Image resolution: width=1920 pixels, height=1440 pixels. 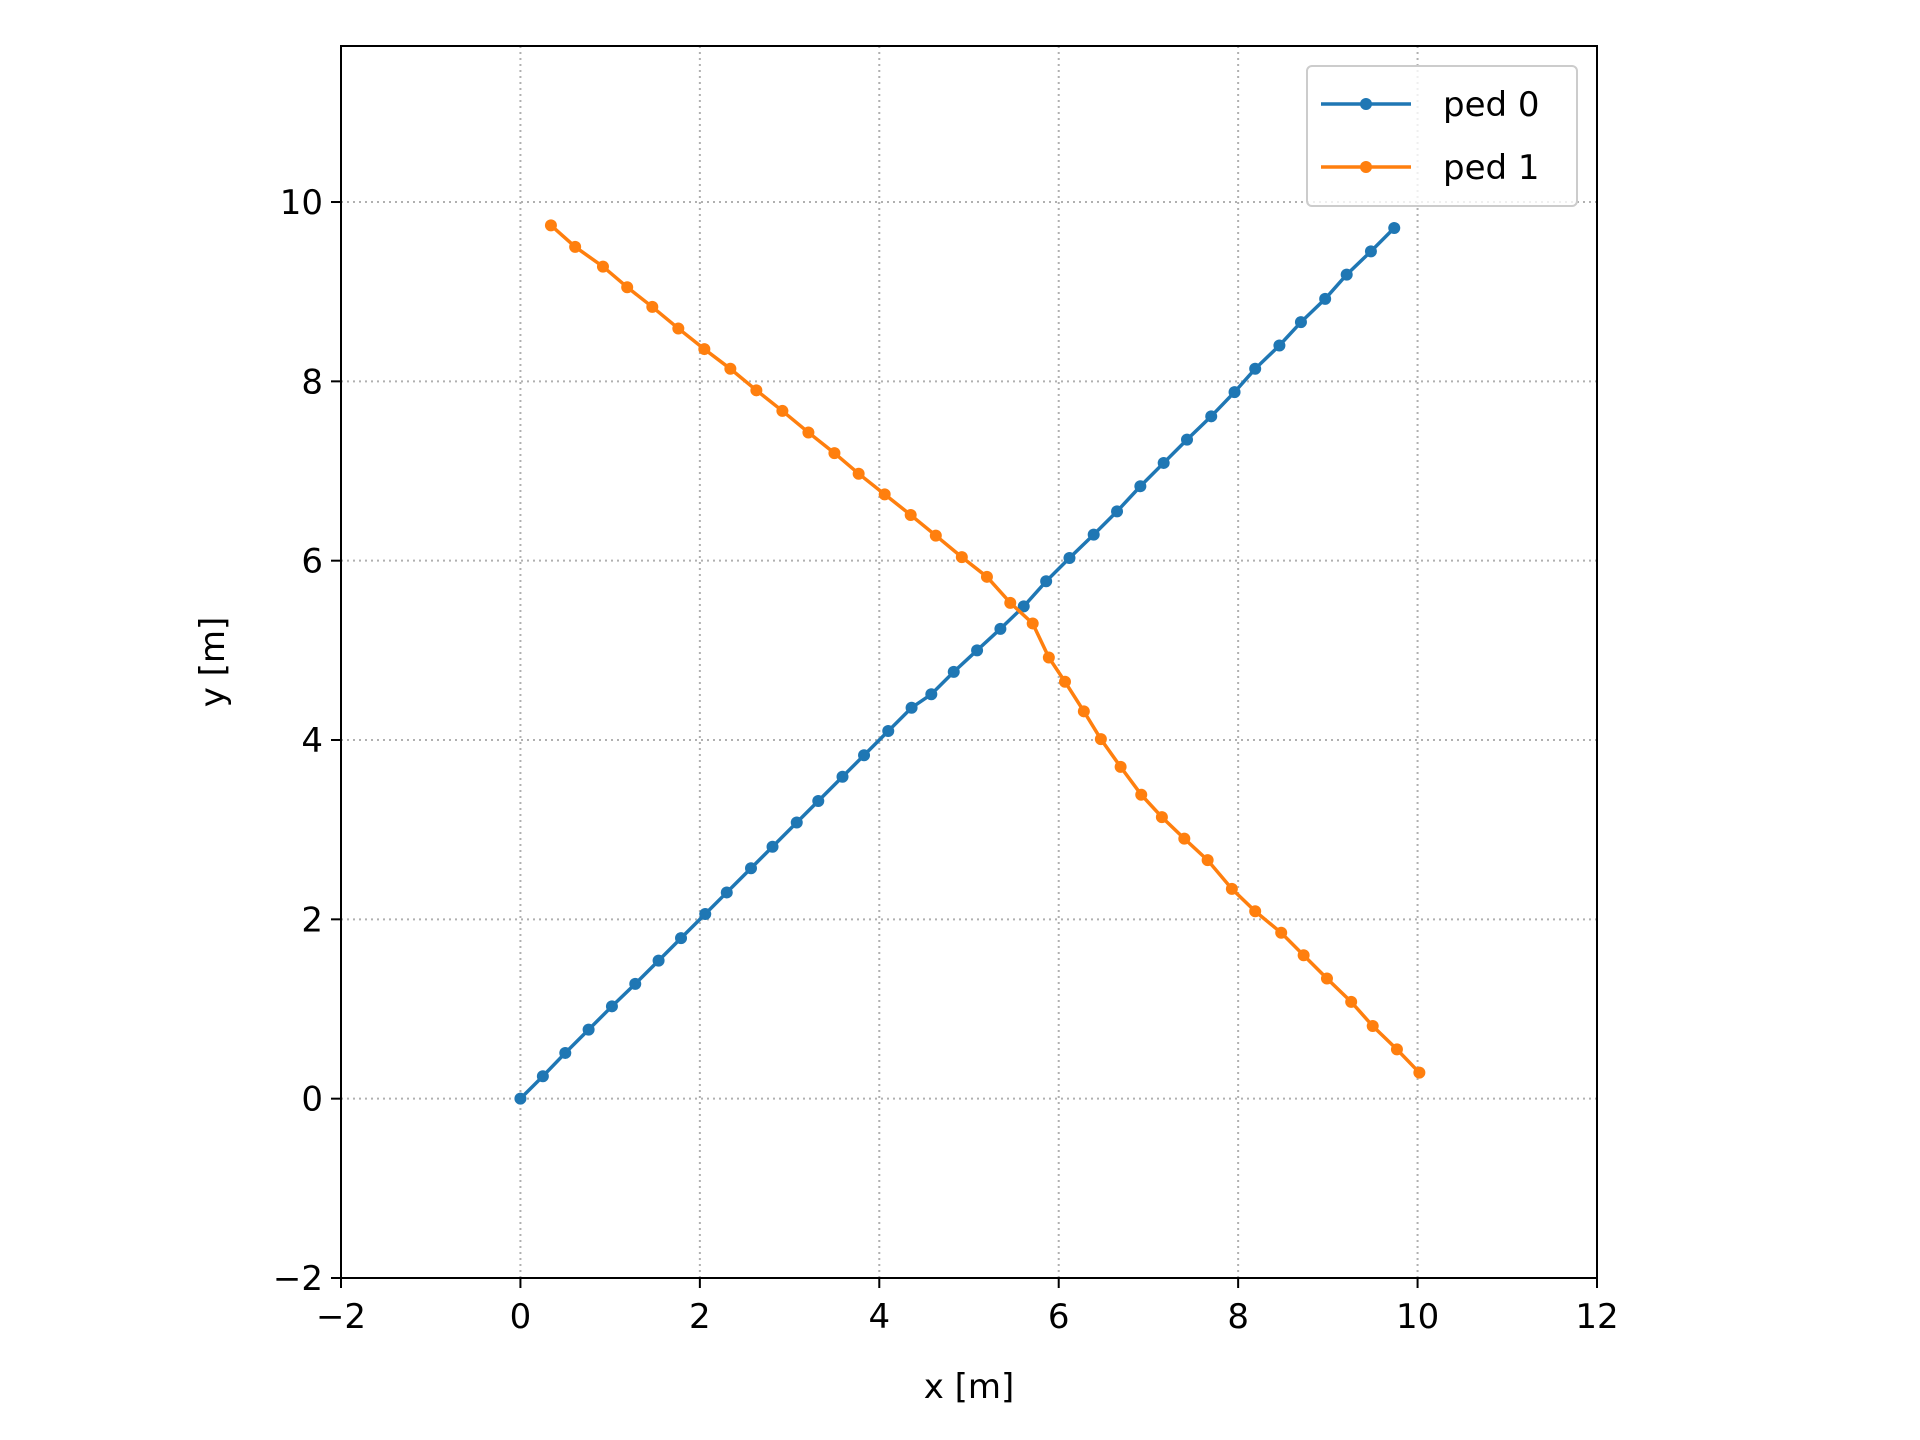 What do you see at coordinates (312, 741) in the screenshot?
I see `y-tick-label: 4` at bounding box center [312, 741].